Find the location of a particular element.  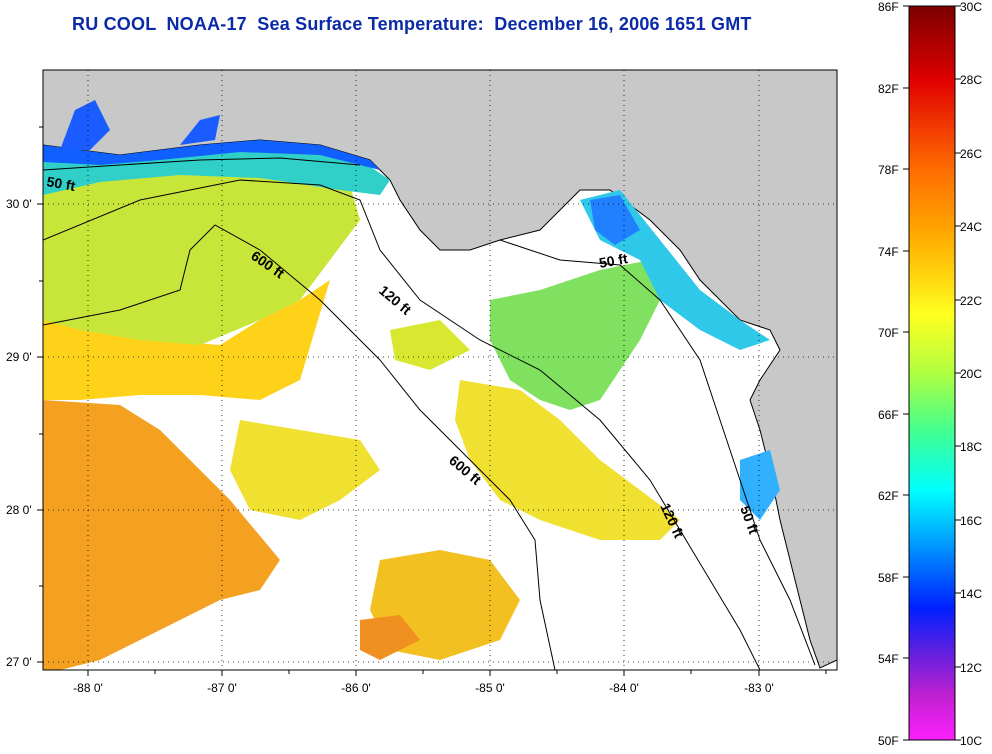

lon-label: -86 0' is located at coordinates (356, 688).